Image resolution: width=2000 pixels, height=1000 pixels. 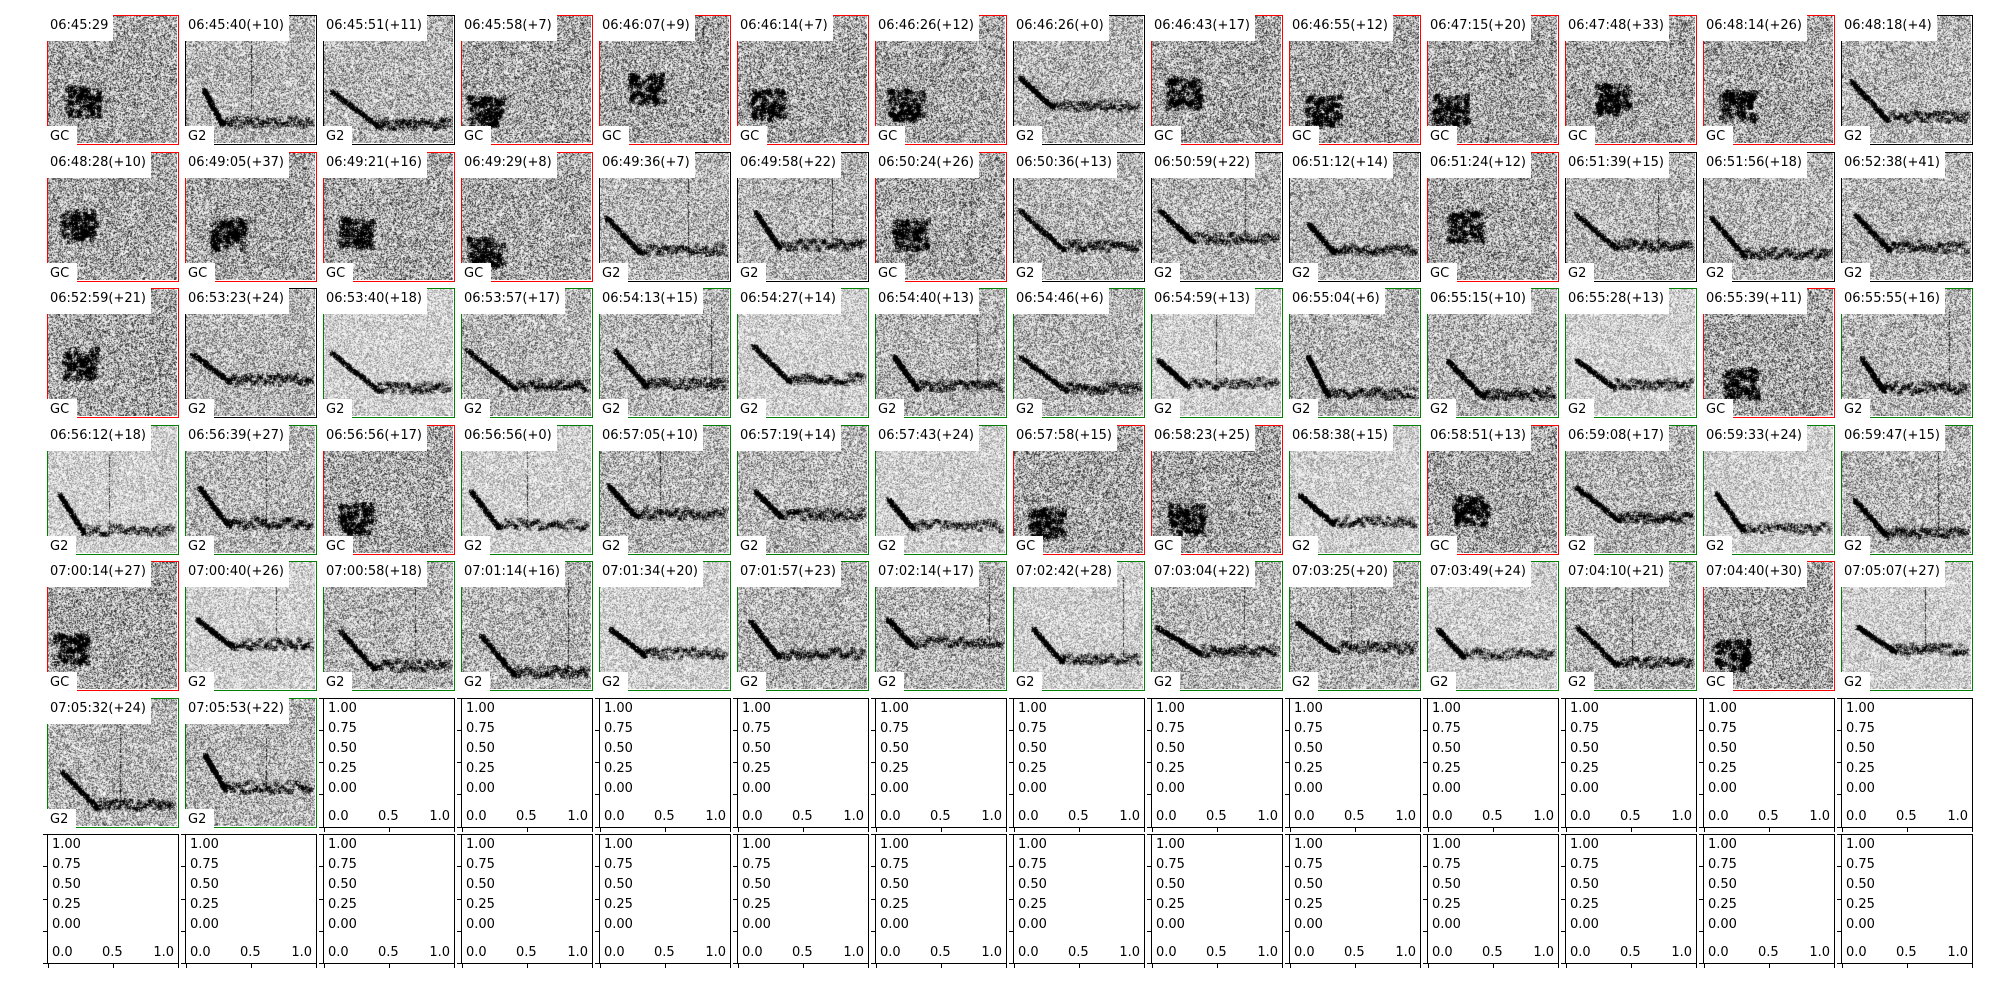 I want to click on panel-title: 06:45:40(+10), so click(x=236, y=27).